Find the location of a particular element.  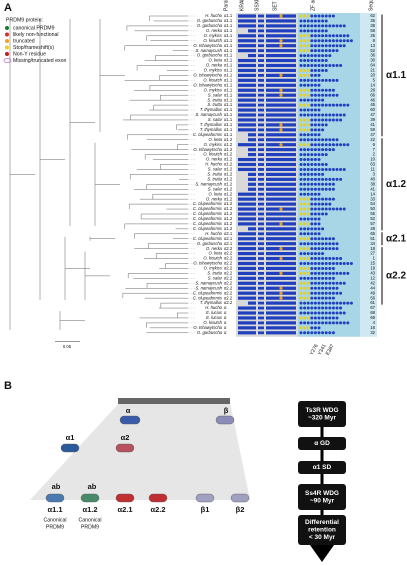

paralog-class: α2.2 is located at coordinates (228, 277).